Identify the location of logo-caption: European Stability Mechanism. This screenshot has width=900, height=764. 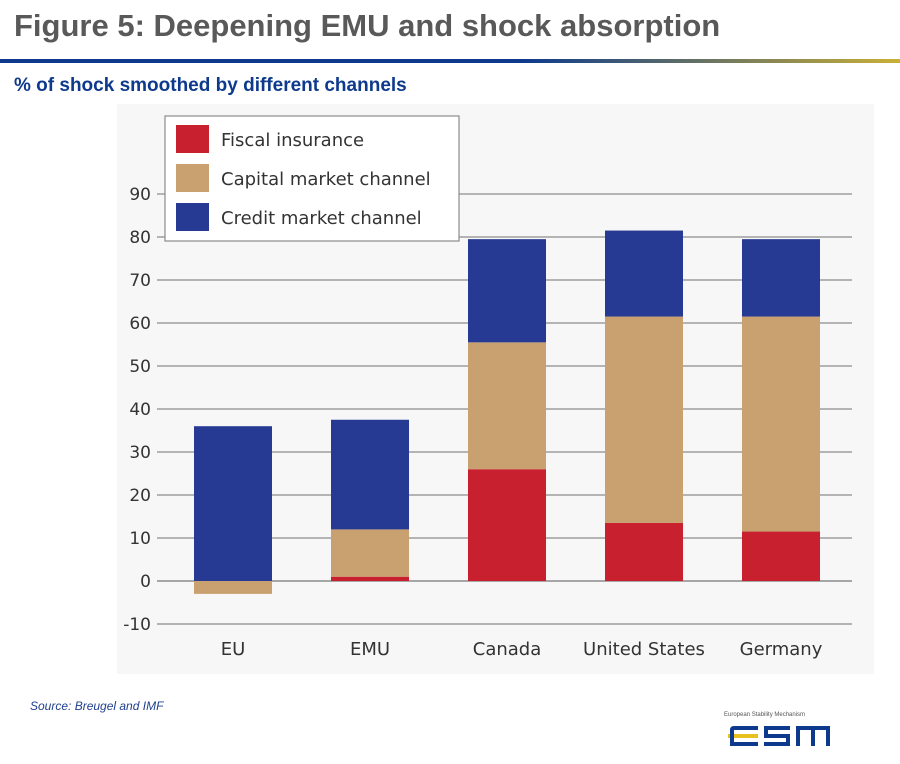
(765, 715).